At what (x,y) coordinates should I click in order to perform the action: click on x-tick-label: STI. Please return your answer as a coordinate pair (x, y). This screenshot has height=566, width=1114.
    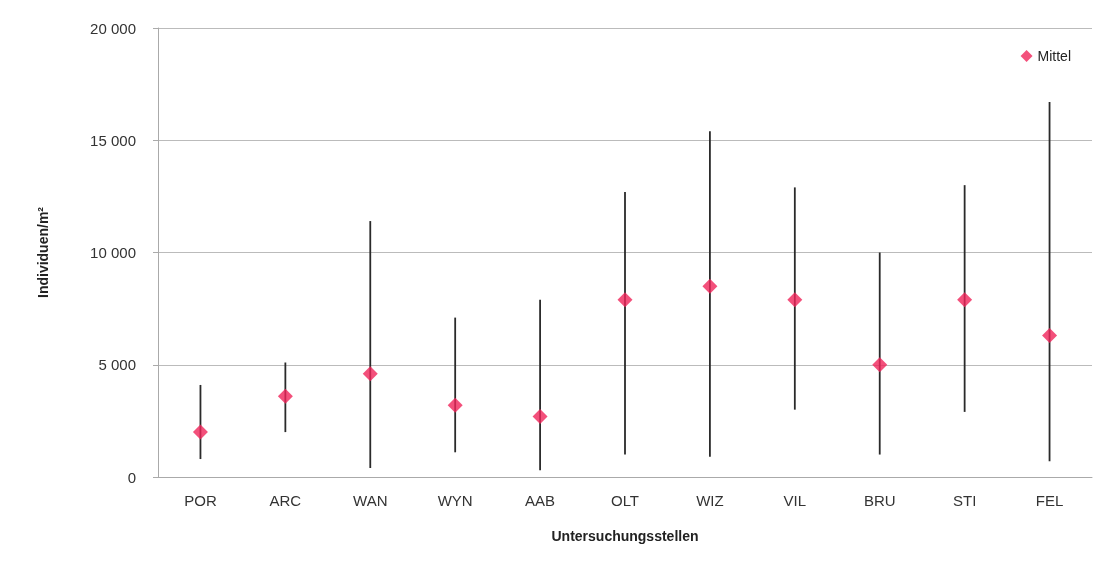
    Looking at the image, I should click on (964, 500).